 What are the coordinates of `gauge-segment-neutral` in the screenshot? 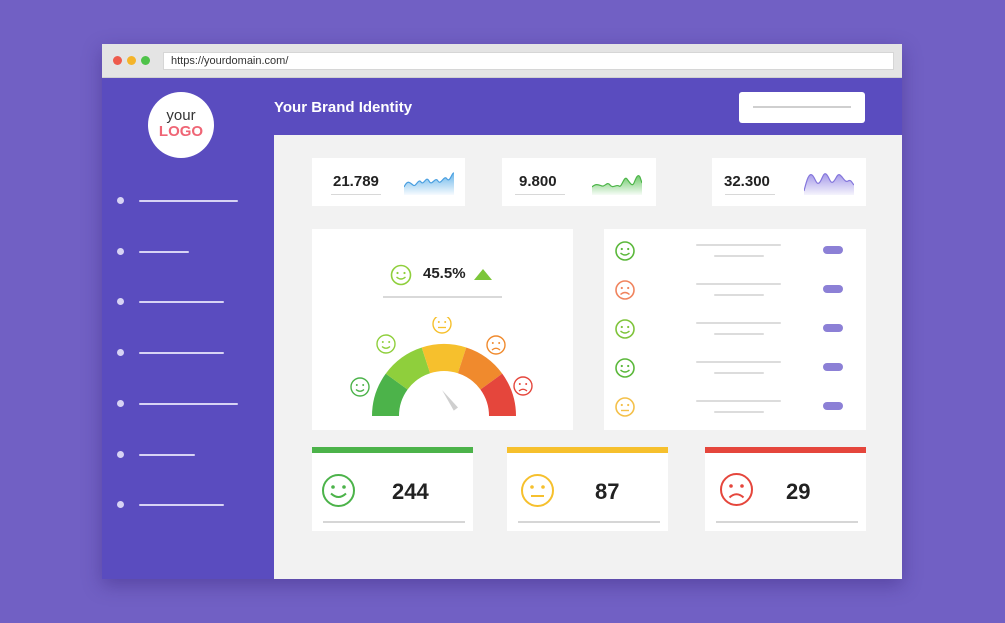 It's located at (444, 359).